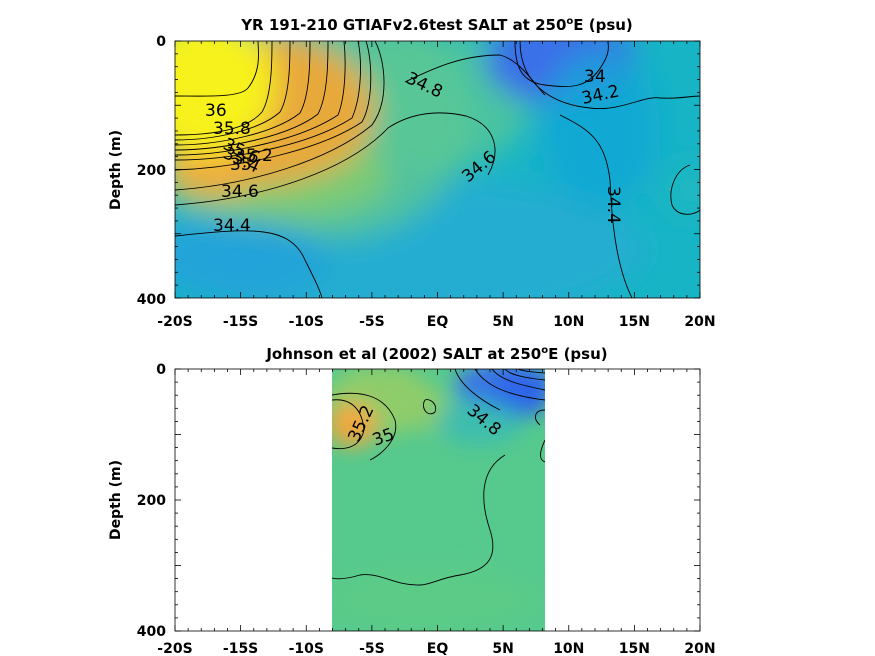  Describe the element at coordinates (161, 42) in the screenshot. I see `top-y-tick-label: 0` at that location.